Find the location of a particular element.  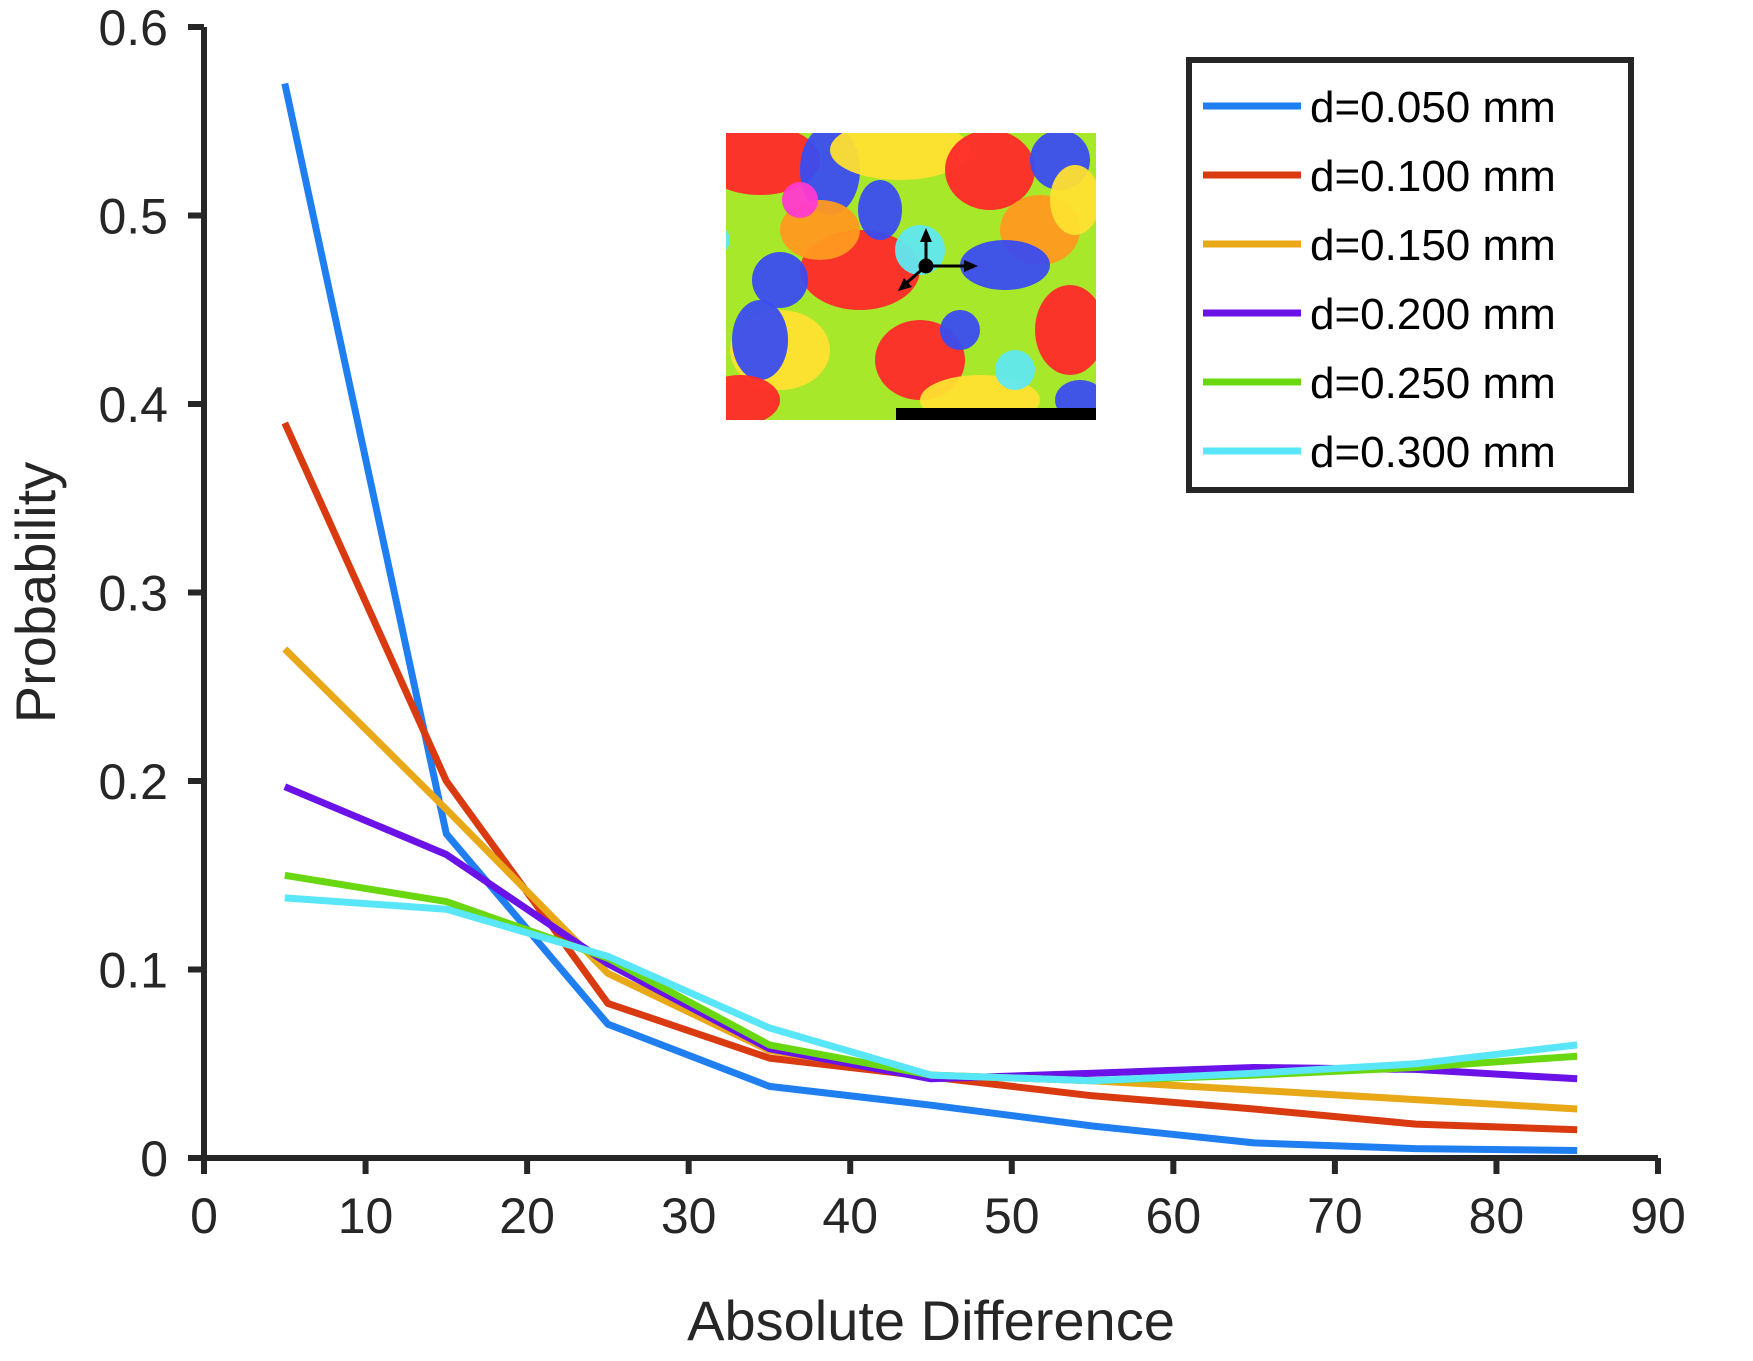

scale-bar is located at coordinates (996, 414).